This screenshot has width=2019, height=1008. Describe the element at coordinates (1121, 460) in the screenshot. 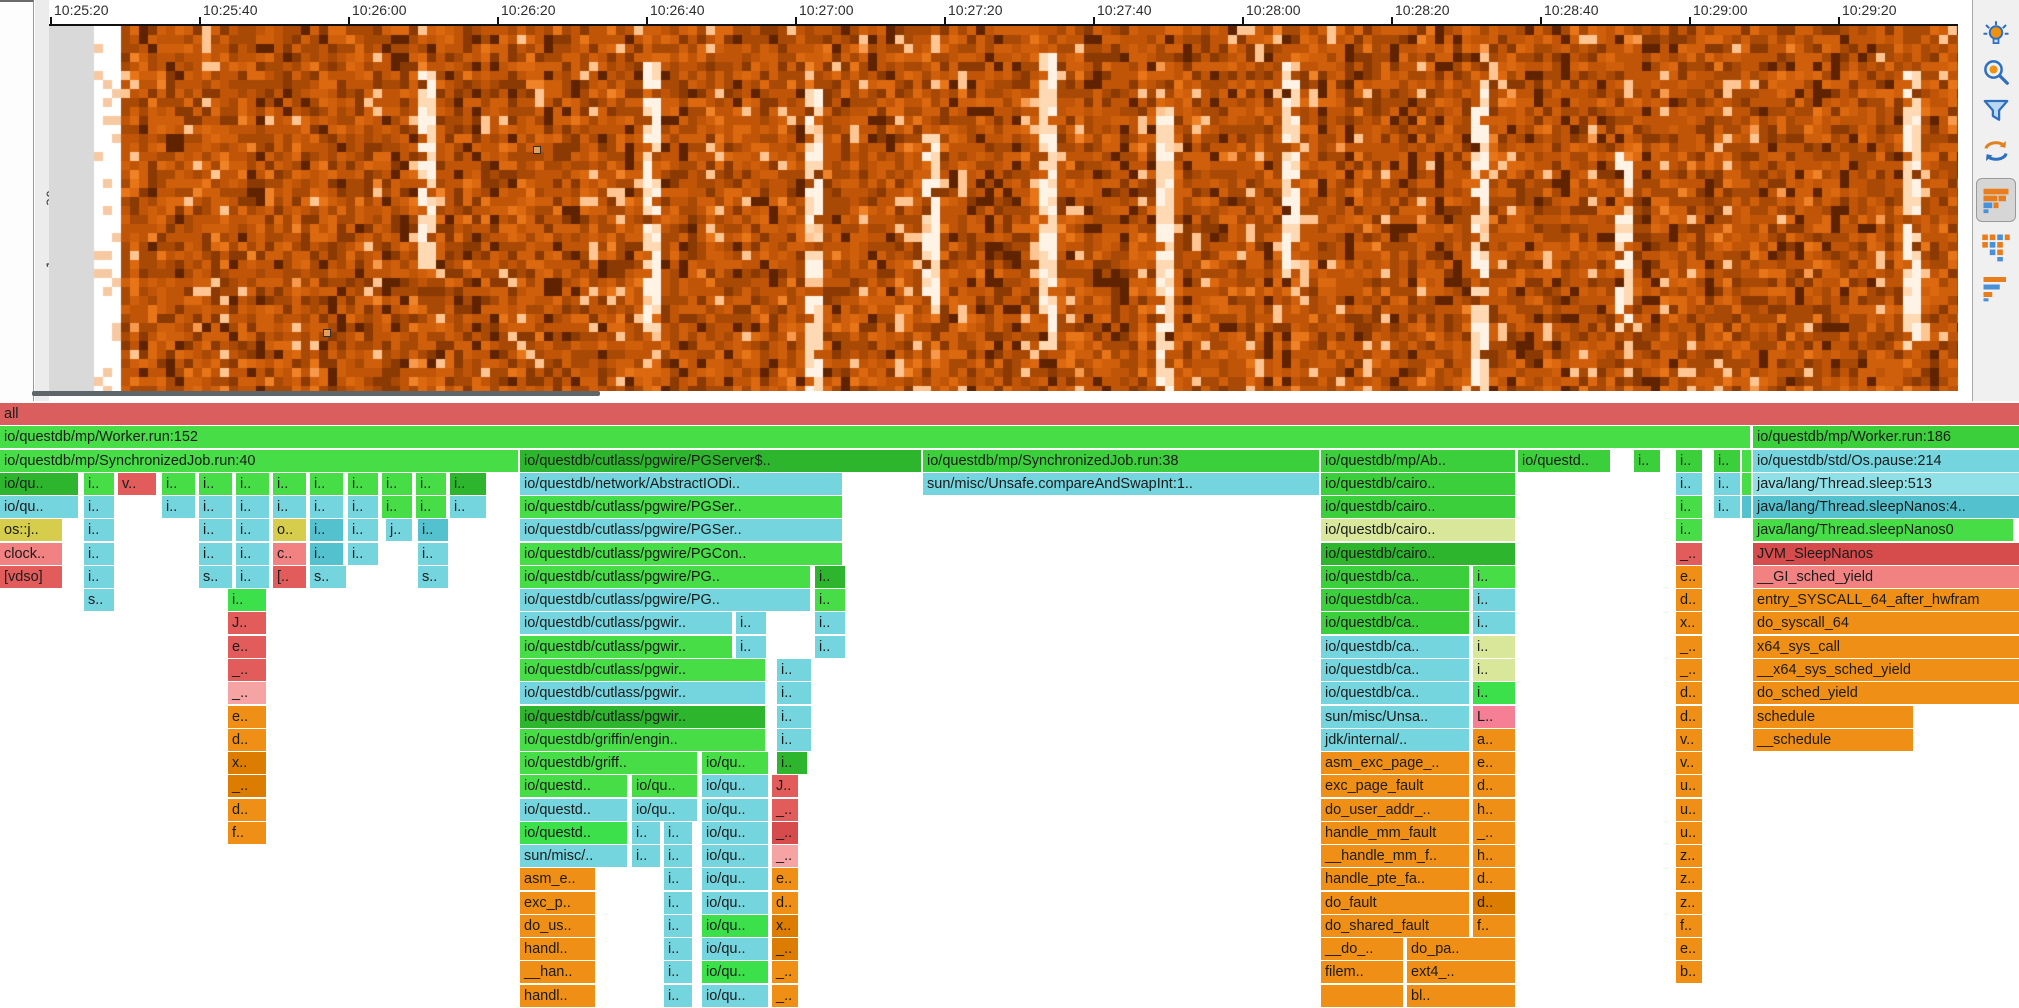

I see `flame-frame: io/questdb/mp/SynchronizedJob.run:38` at that location.